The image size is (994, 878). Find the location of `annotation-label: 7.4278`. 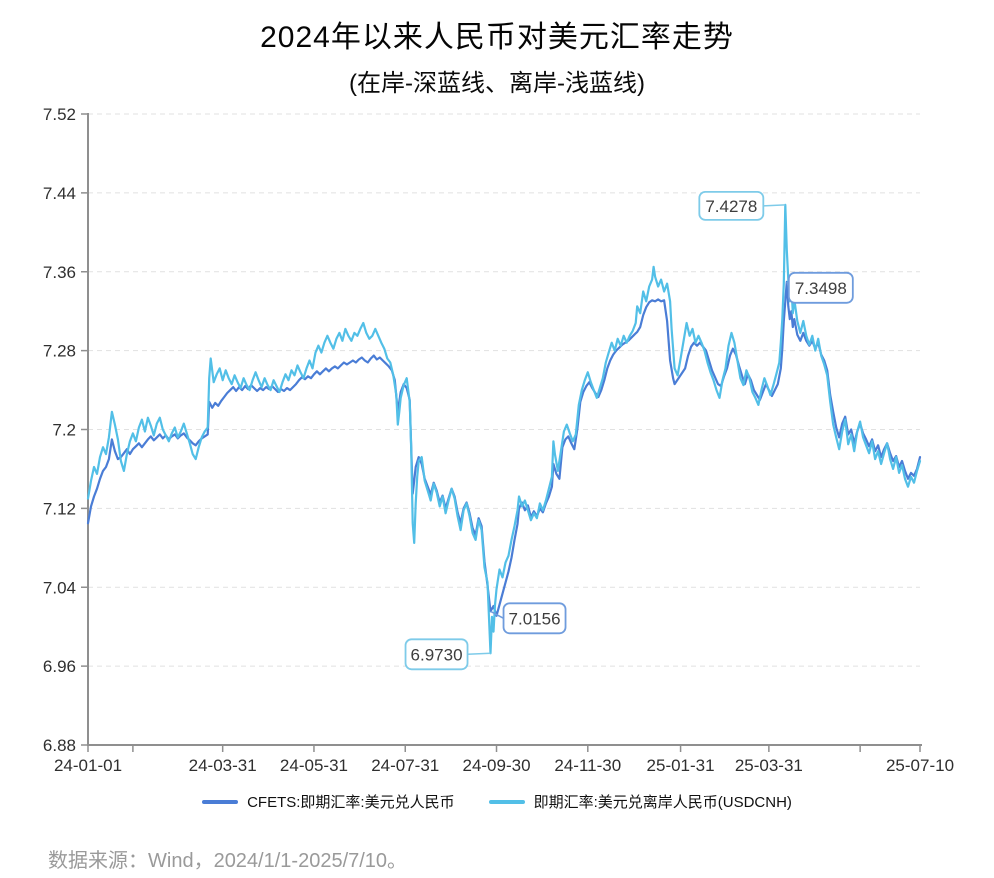

annotation-label: 7.4278 is located at coordinates (731, 206).